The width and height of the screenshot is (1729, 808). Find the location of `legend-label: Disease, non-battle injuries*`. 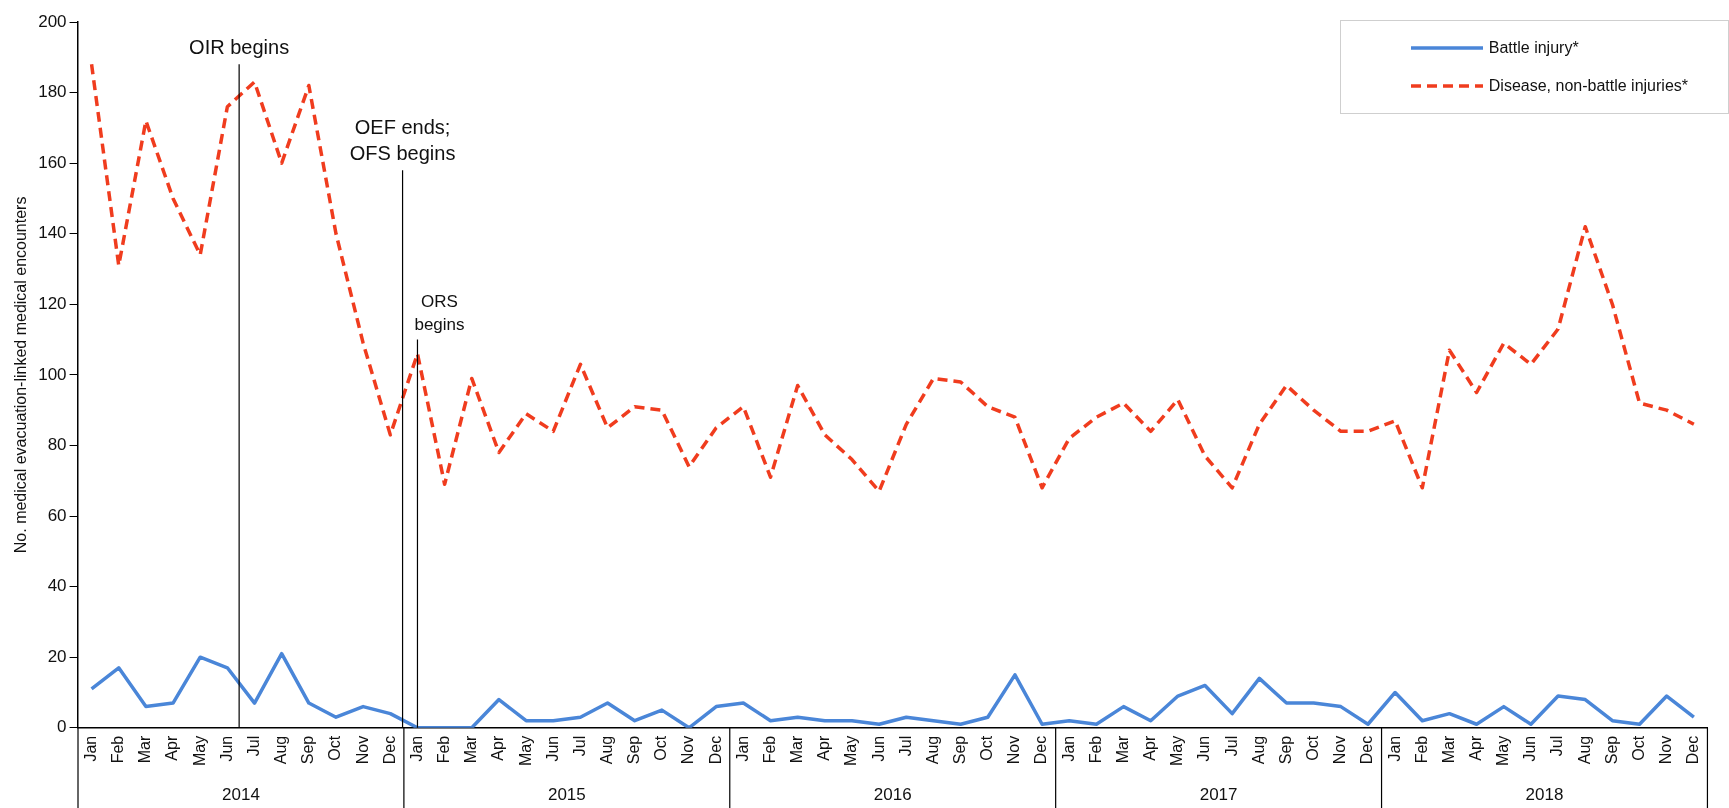

legend-label: Disease, non-battle injuries* is located at coordinates (1588, 86).